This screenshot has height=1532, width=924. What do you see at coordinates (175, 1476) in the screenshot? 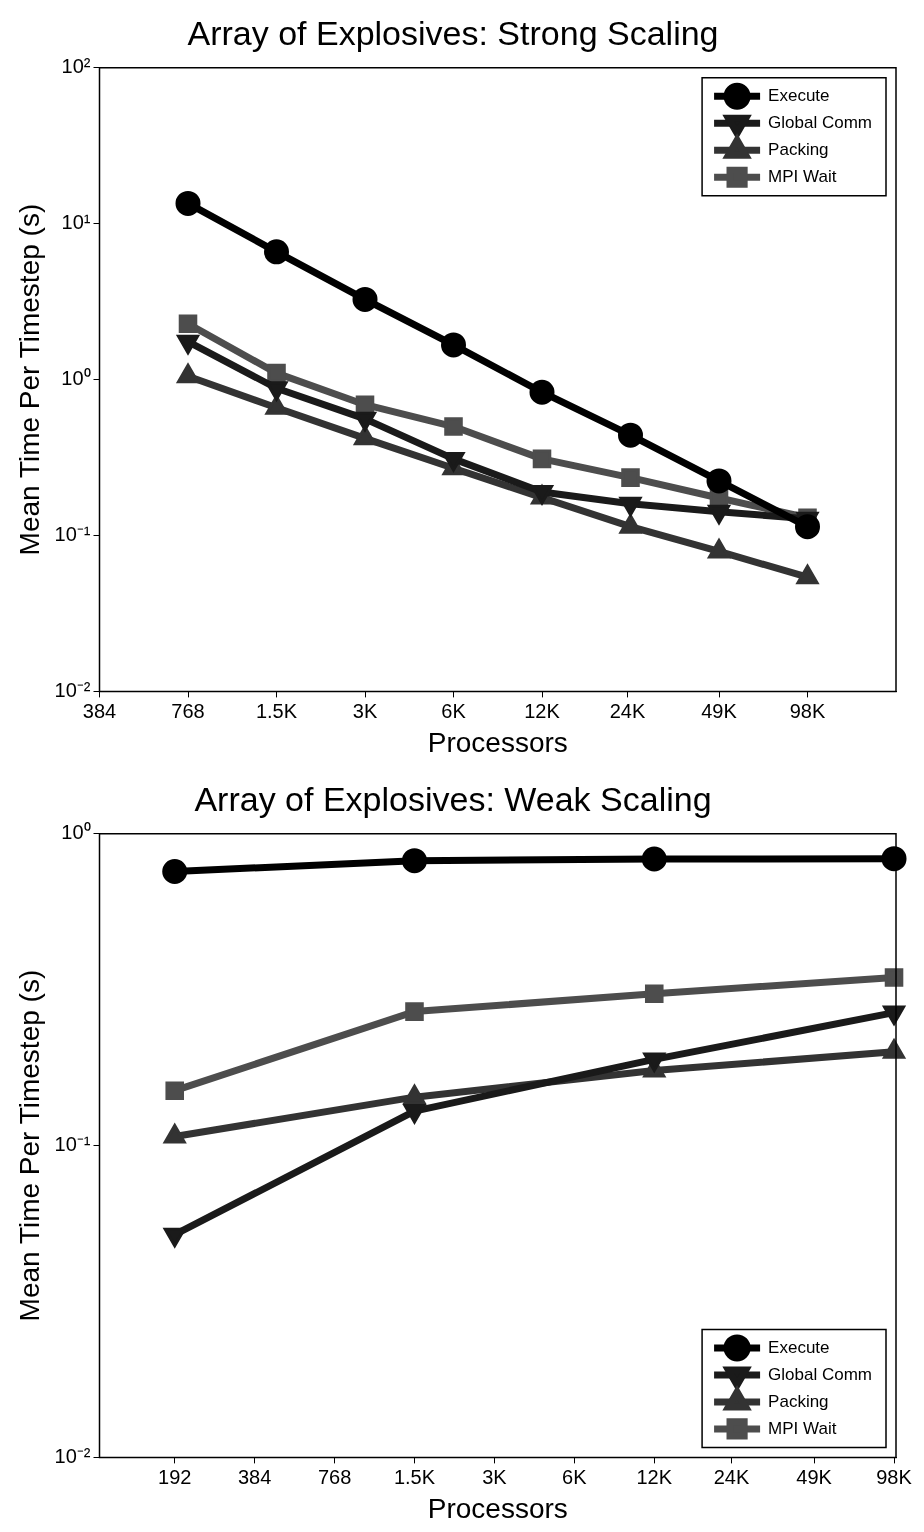
I see `x-tick-label: 192` at bounding box center [175, 1476].